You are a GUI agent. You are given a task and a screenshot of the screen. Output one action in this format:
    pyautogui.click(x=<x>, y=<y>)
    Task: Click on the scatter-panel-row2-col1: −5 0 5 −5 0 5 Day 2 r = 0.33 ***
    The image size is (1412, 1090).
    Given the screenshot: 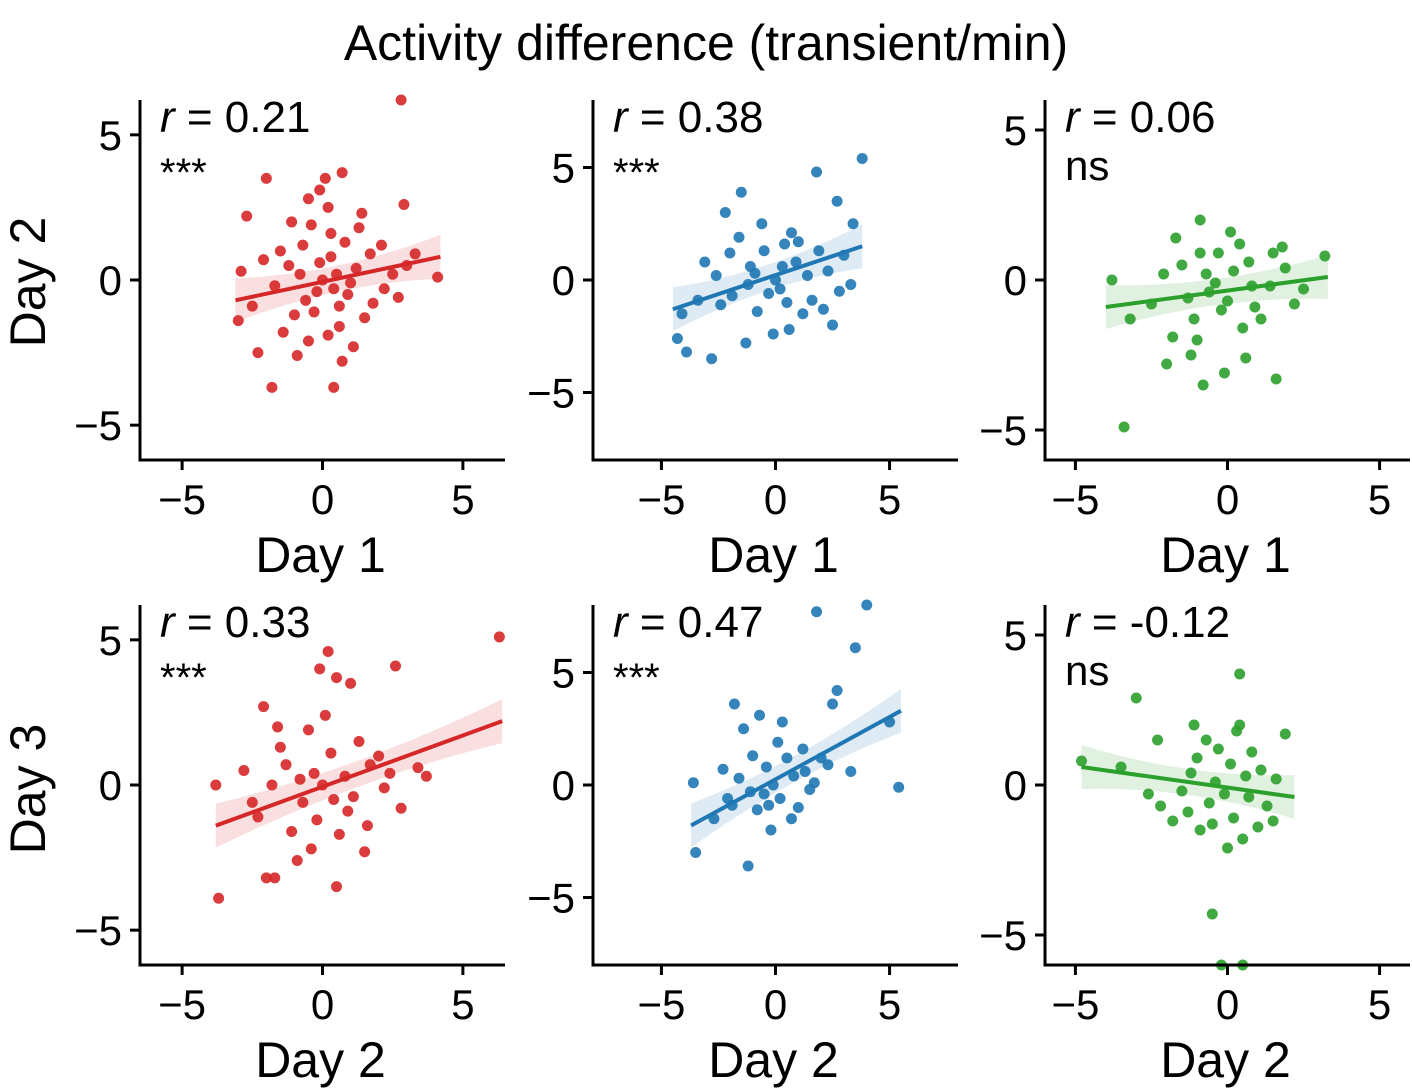 What is the action you would take?
    pyautogui.click(x=289, y=843)
    